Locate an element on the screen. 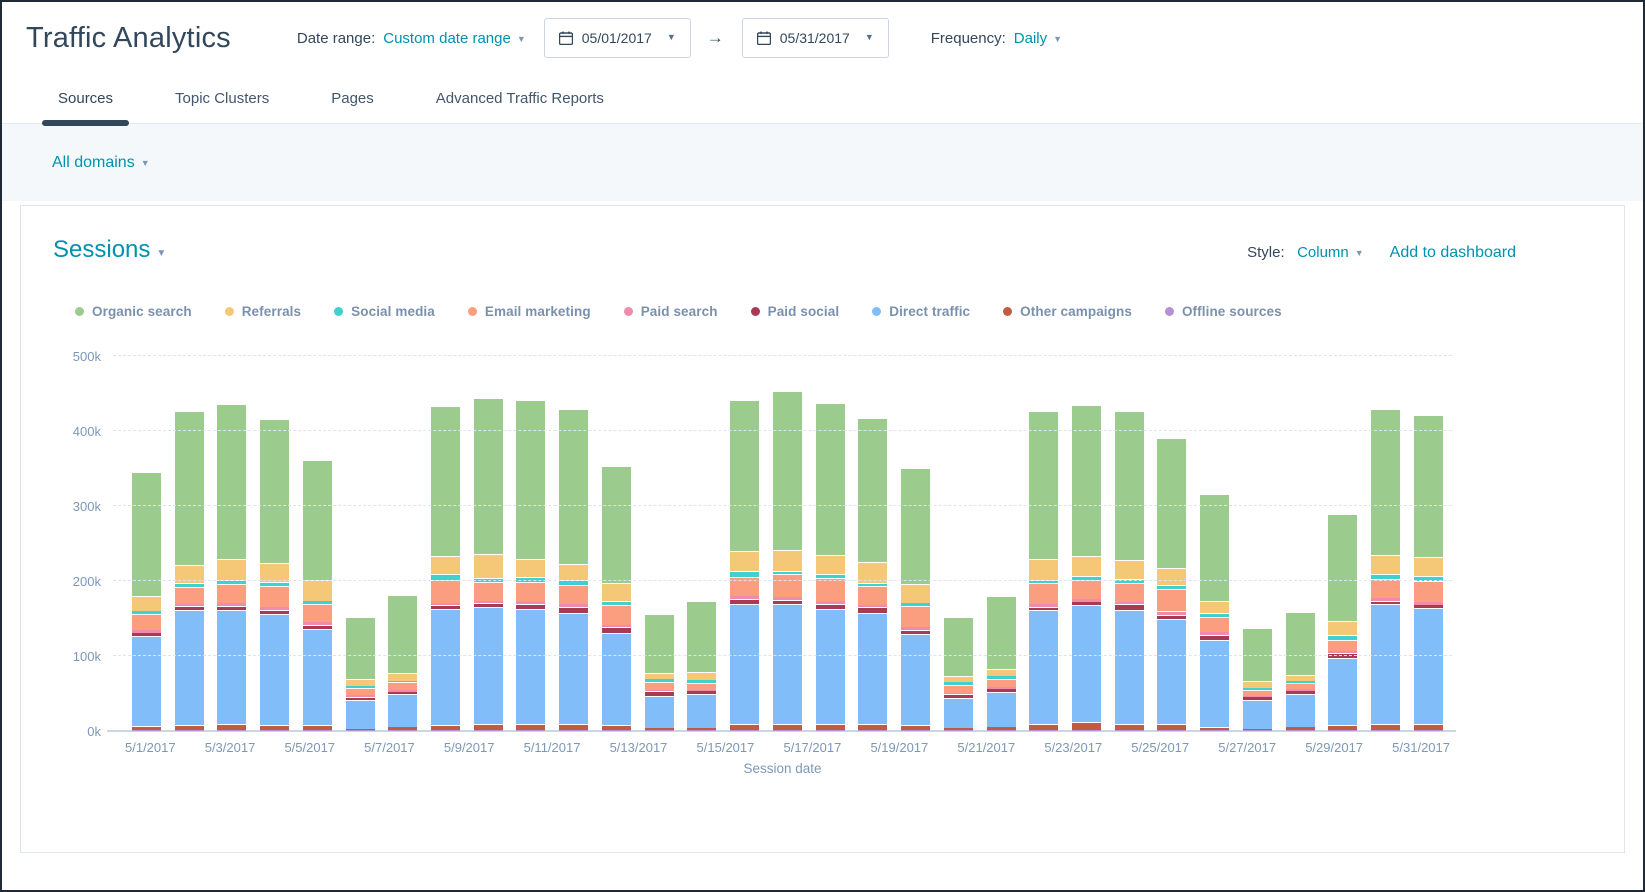 The height and width of the screenshot is (892, 1645). tab-topic-clusters: Topic Clusters is located at coordinates (222, 98).